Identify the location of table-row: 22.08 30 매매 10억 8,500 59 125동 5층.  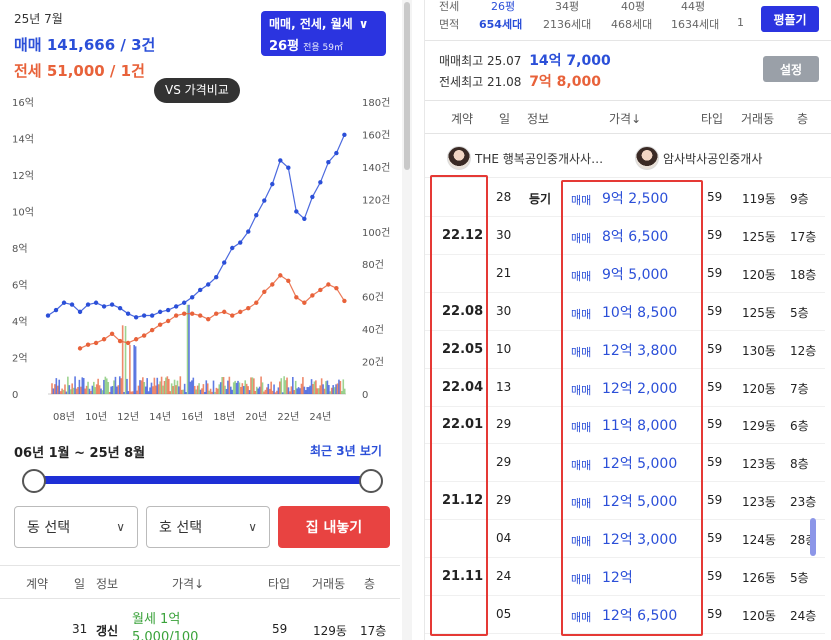
(625, 312).